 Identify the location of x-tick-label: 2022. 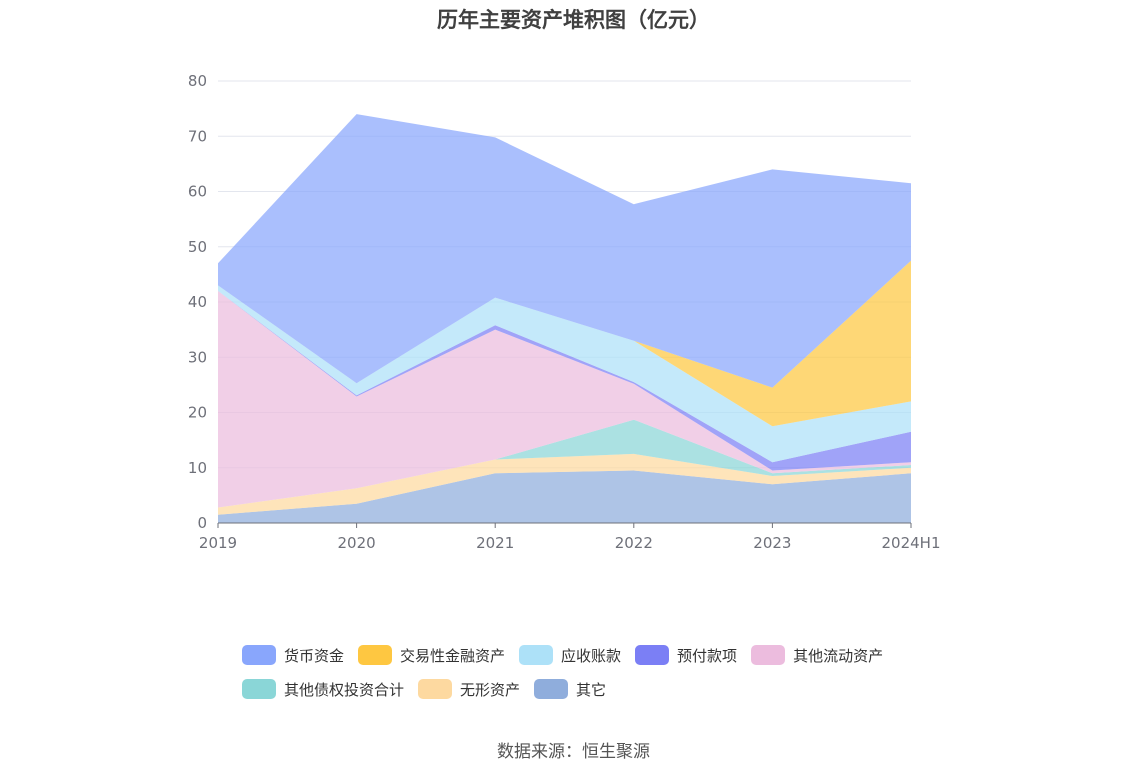
(634, 543).